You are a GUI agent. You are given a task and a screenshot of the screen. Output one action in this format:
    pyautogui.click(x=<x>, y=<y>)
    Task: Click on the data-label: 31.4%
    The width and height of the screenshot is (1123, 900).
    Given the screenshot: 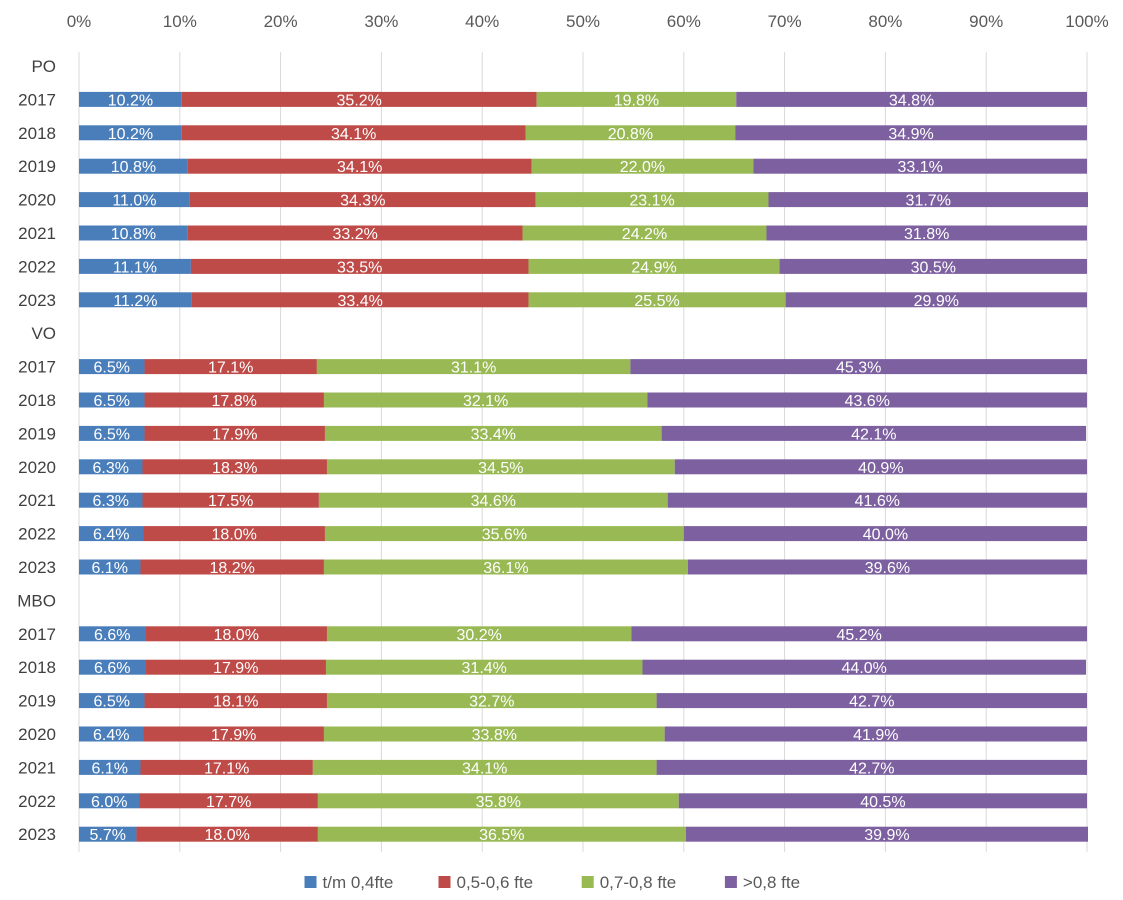 What is the action you would take?
    pyautogui.click(x=484, y=668)
    